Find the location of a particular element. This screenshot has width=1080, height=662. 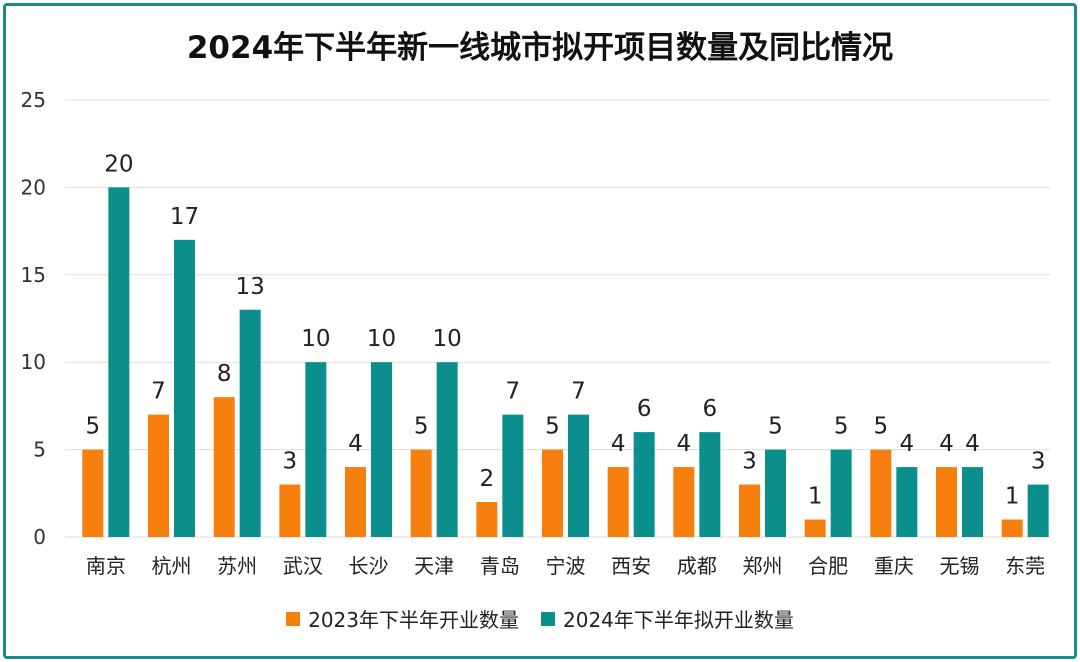

y-tick-label: 5 is located at coordinates (39, 450).